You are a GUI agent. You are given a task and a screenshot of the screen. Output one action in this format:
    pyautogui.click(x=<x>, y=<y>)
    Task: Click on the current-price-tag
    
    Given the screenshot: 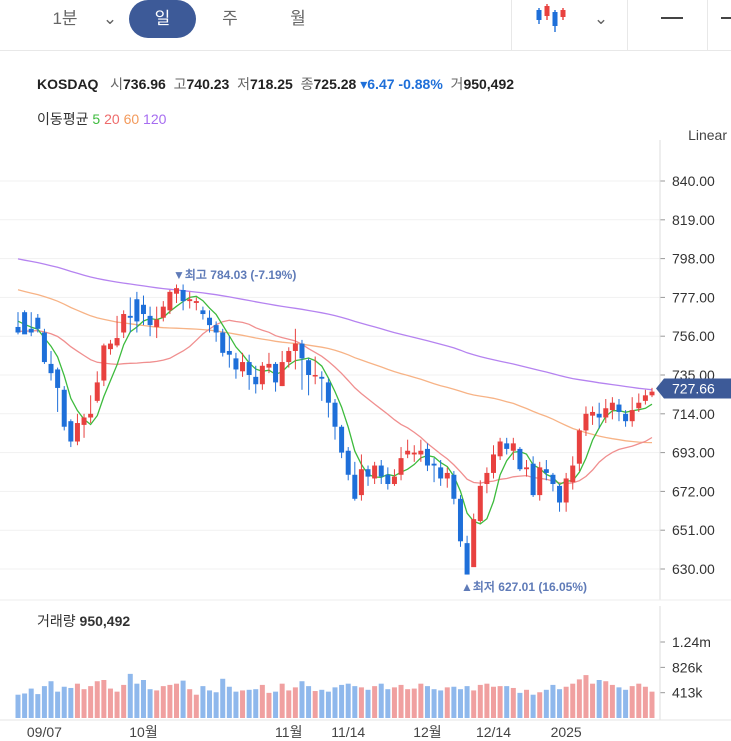 What is the action you would take?
    pyautogui.click(x=693, y=388)
    